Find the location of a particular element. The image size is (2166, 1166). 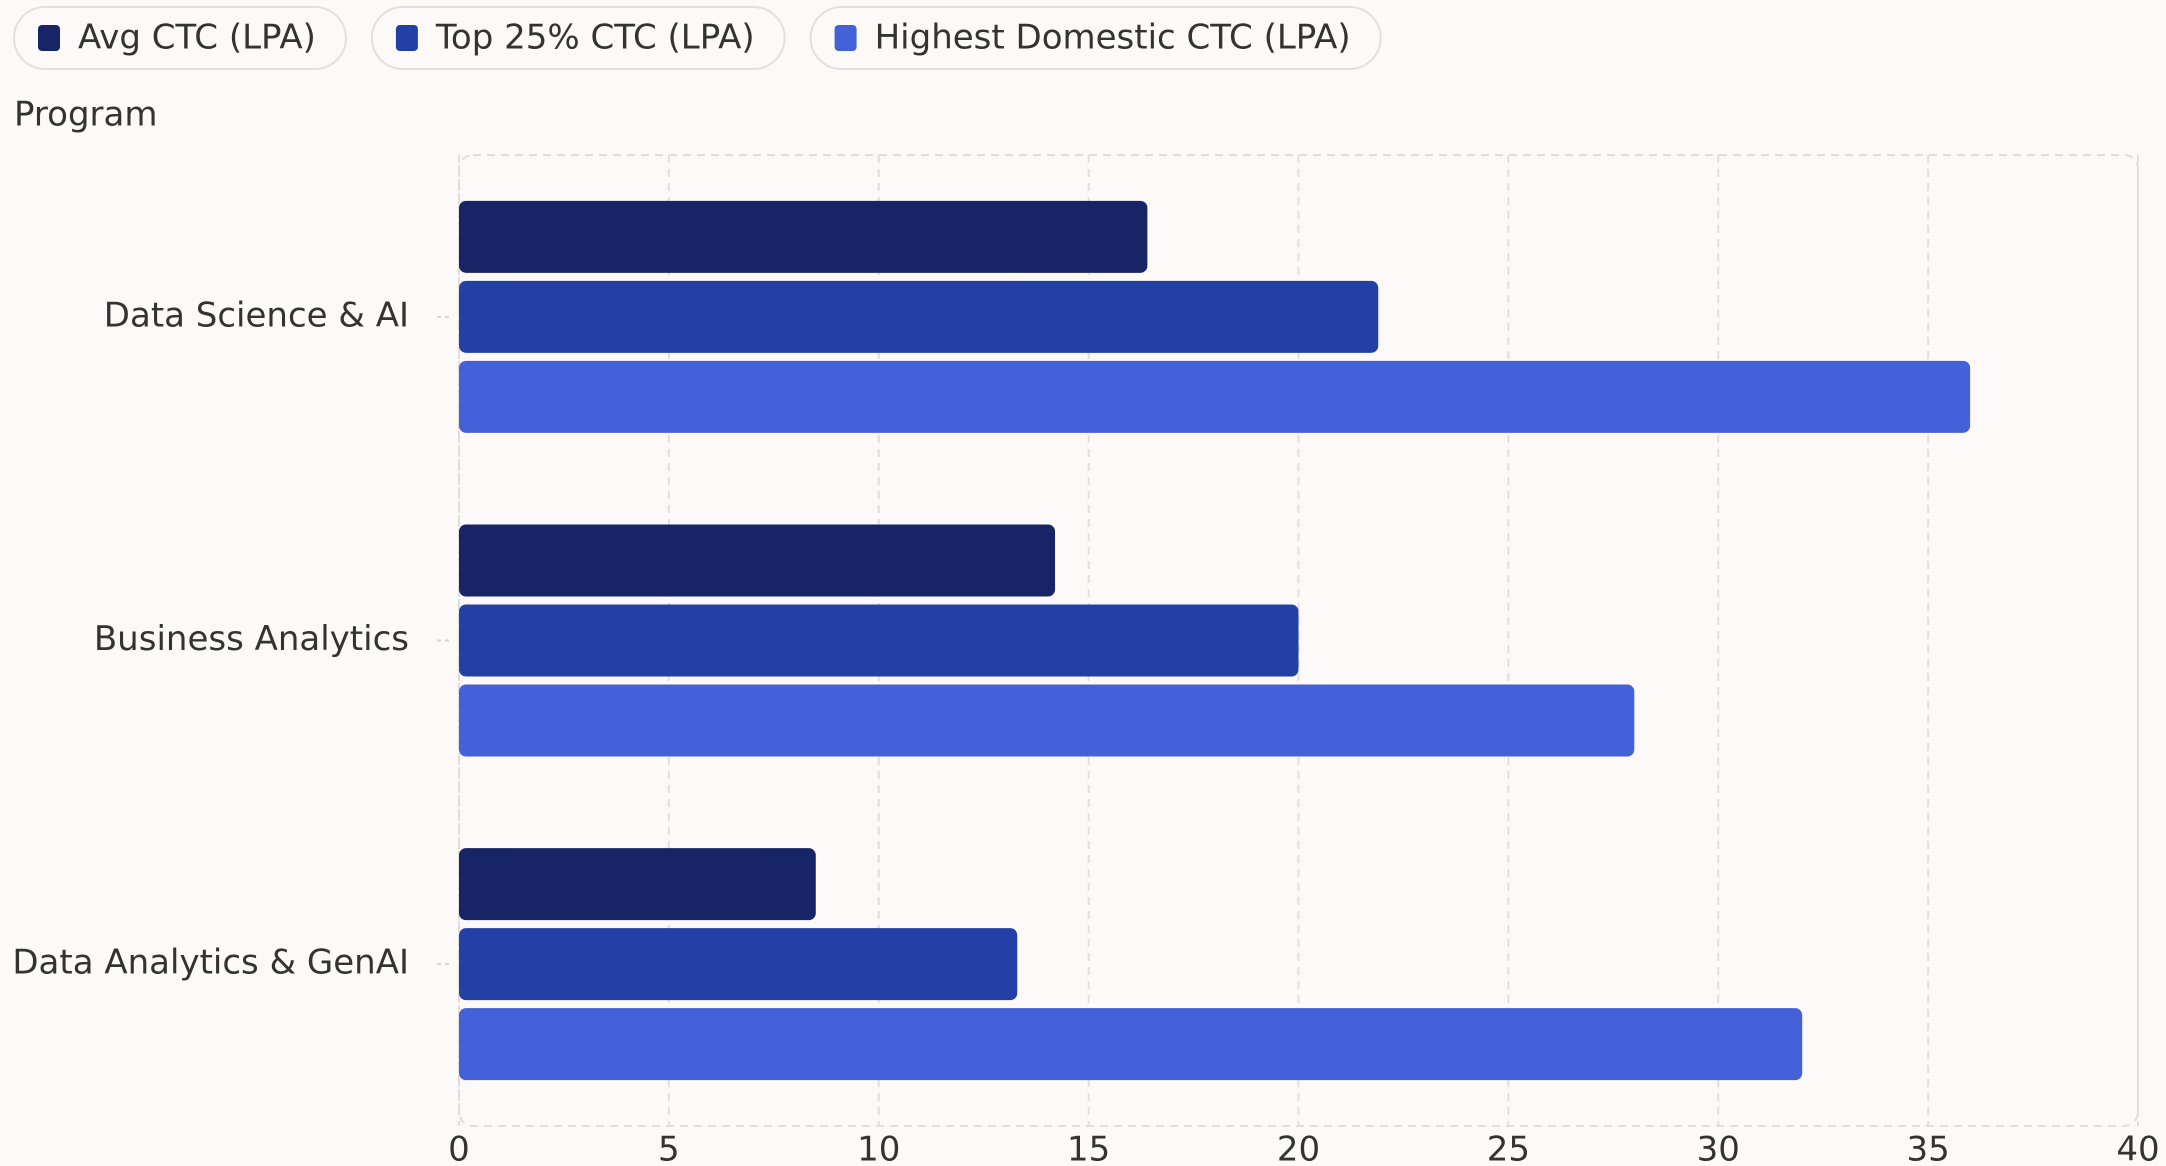

x-tick-label: 10 is located at coordinates (878, 1148).